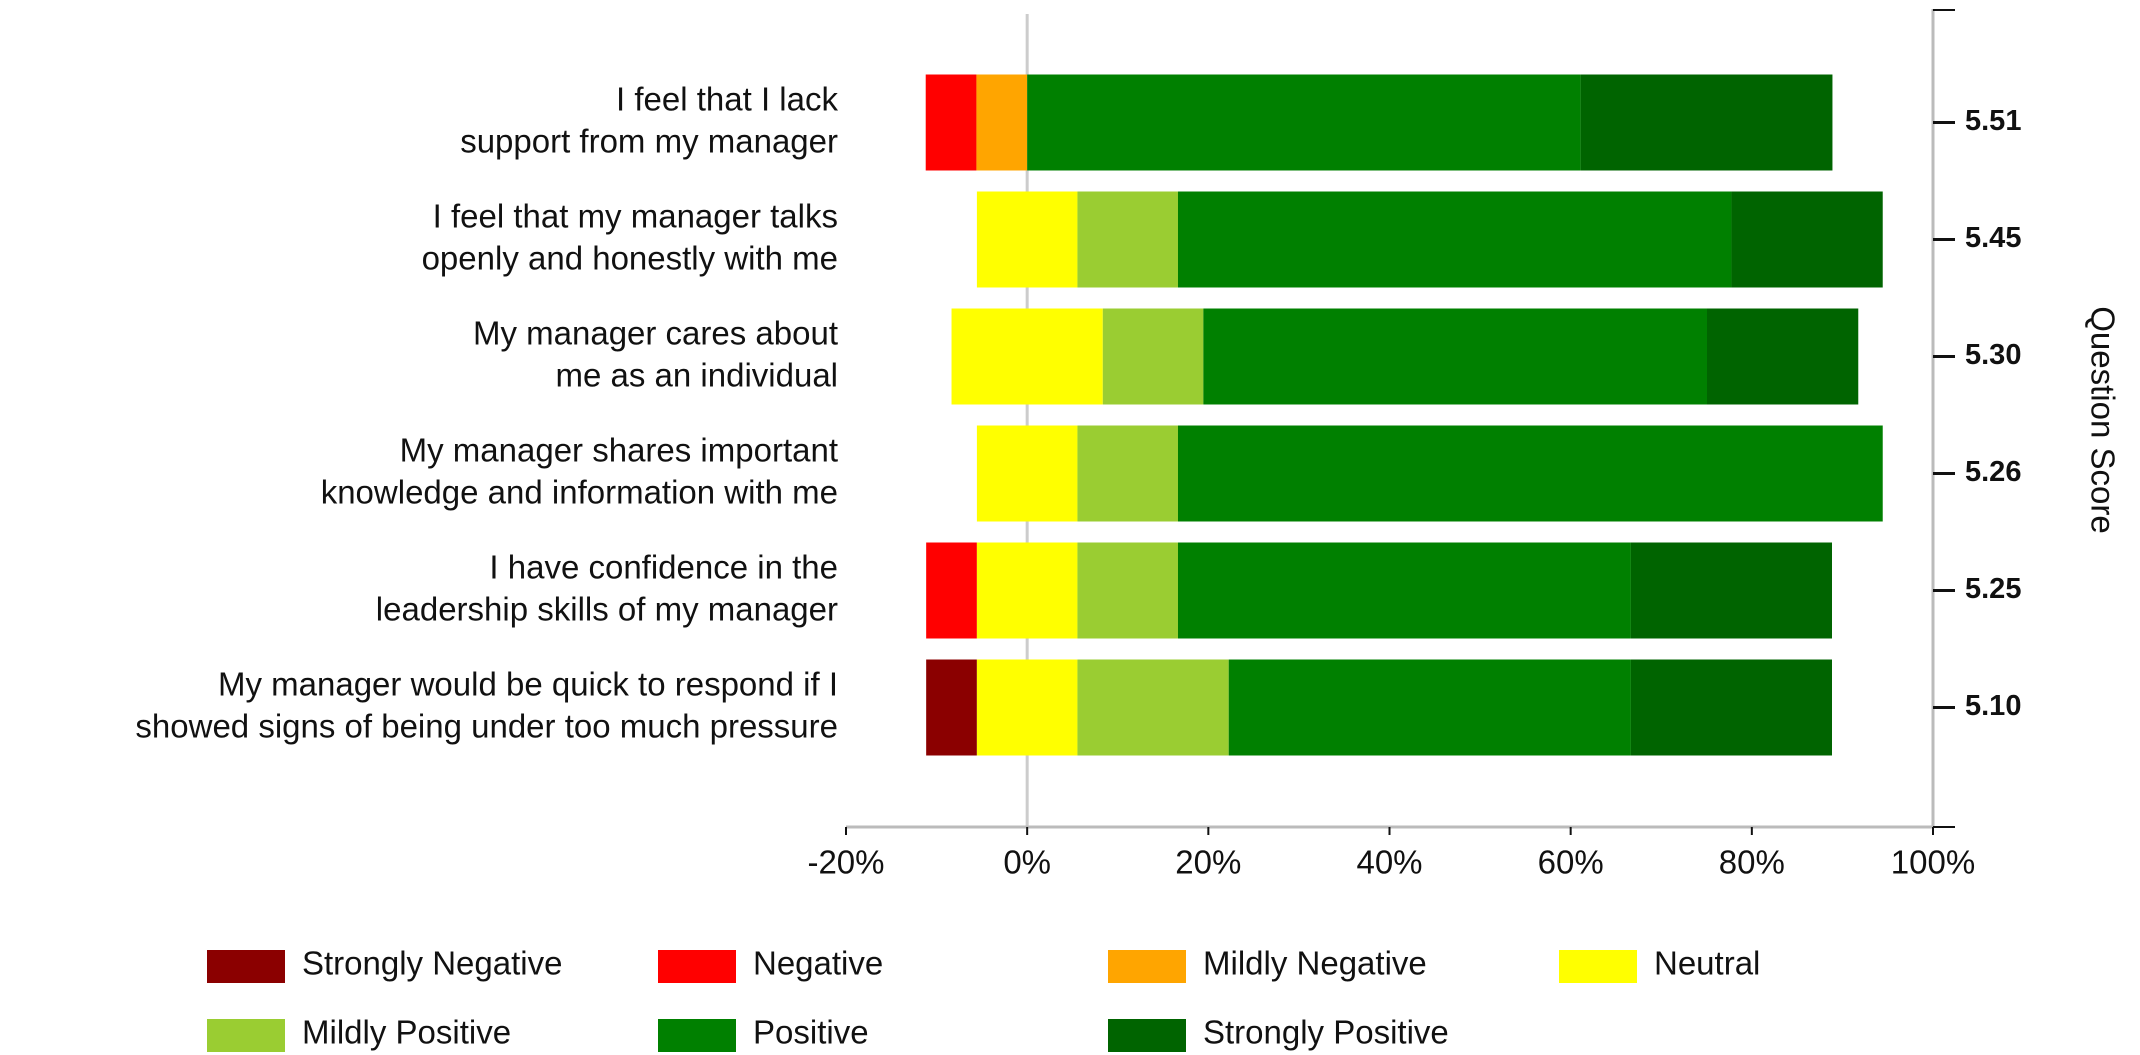 The width and height of the screenshot is (2140, 1055). Describe the element at coordinates (1993, 706) in the screenshot. I see `y2-tick-label: 5.10` at that location.